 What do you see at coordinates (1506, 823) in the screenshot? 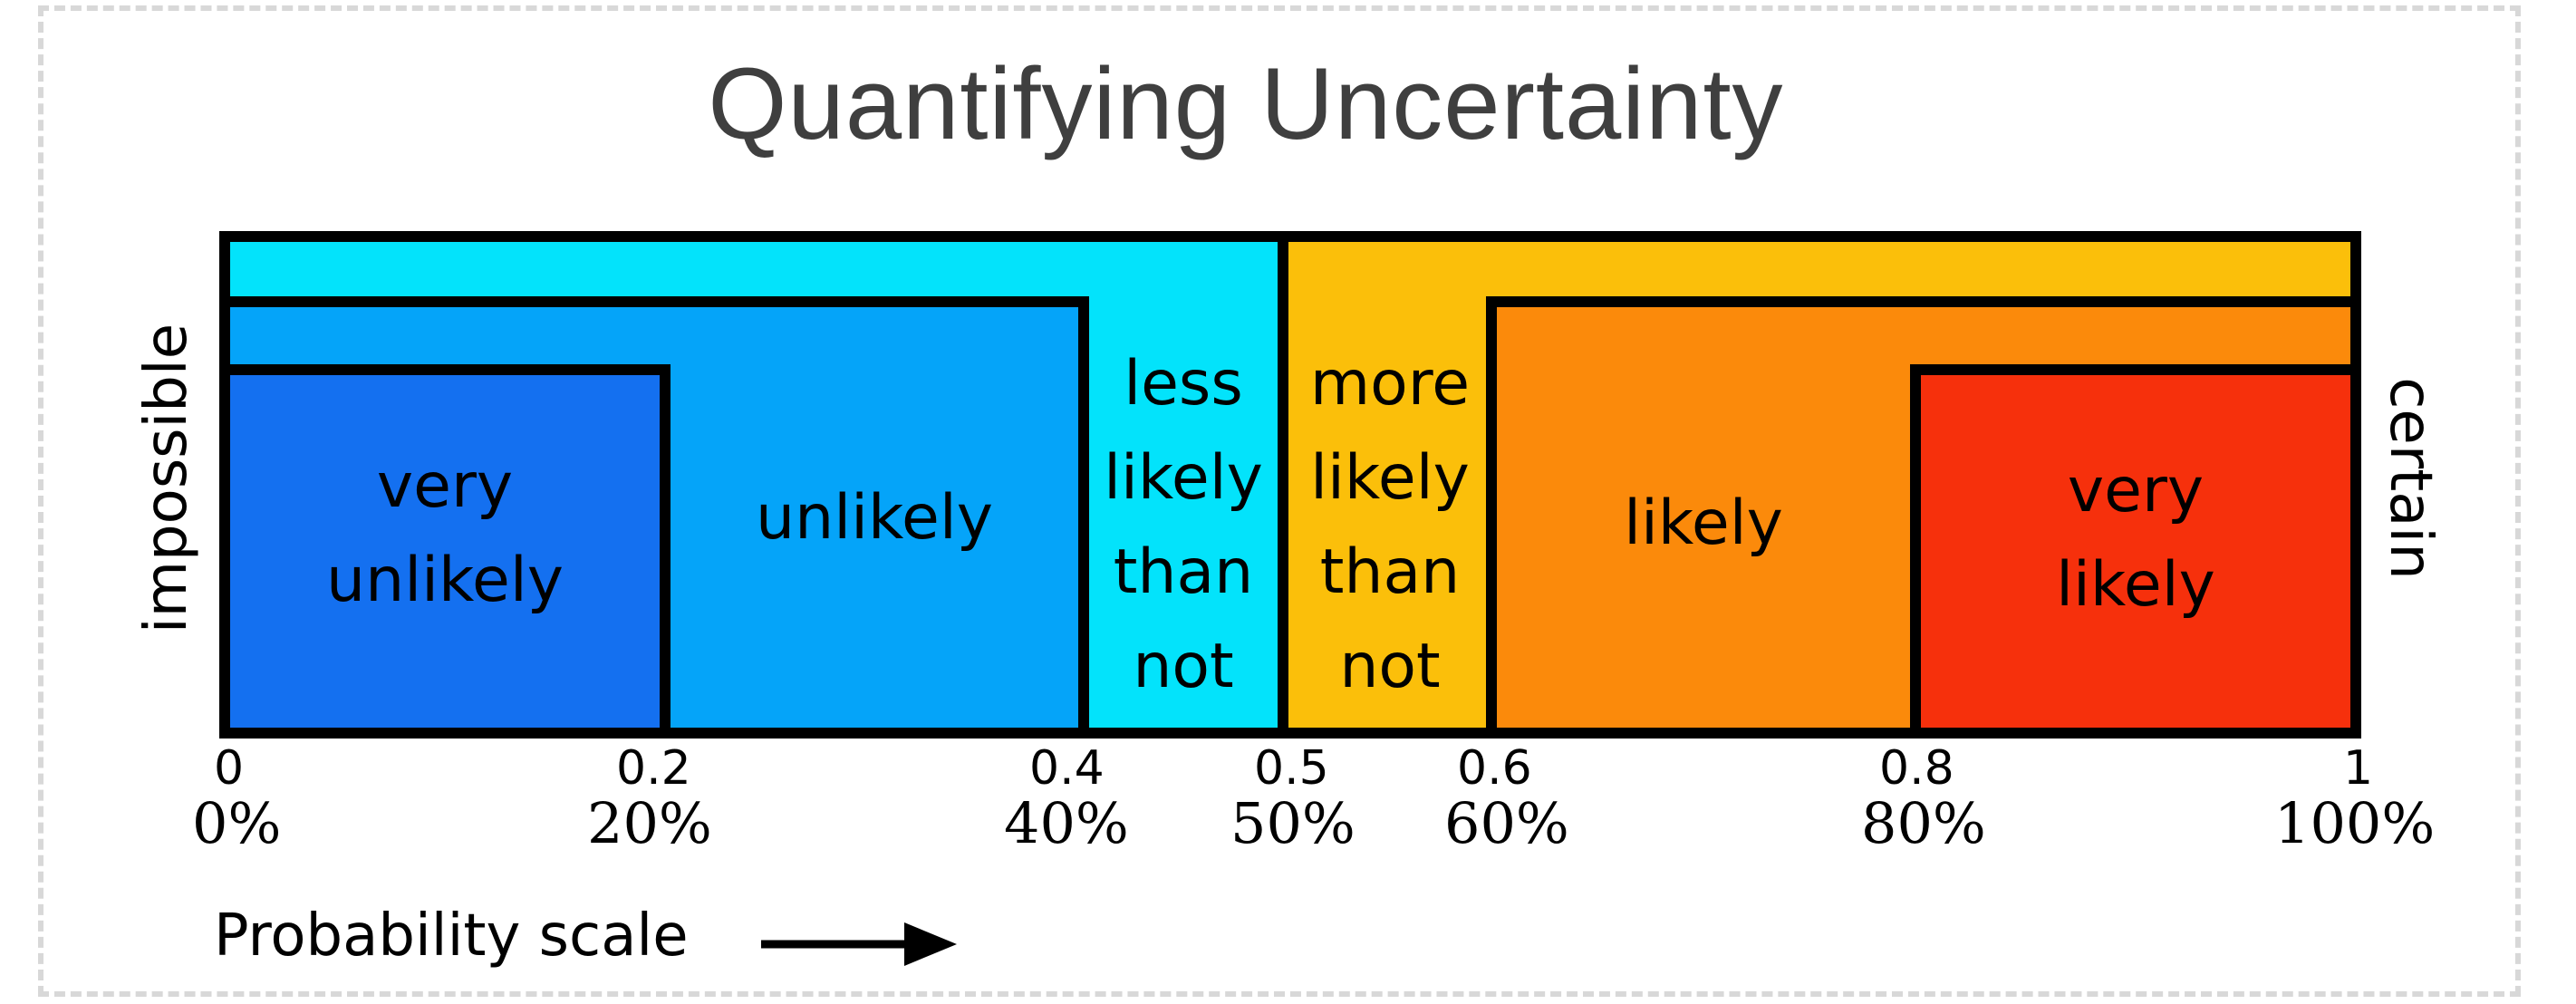
I see `tick-percent: 60%` at bounding box center [1506, 823].